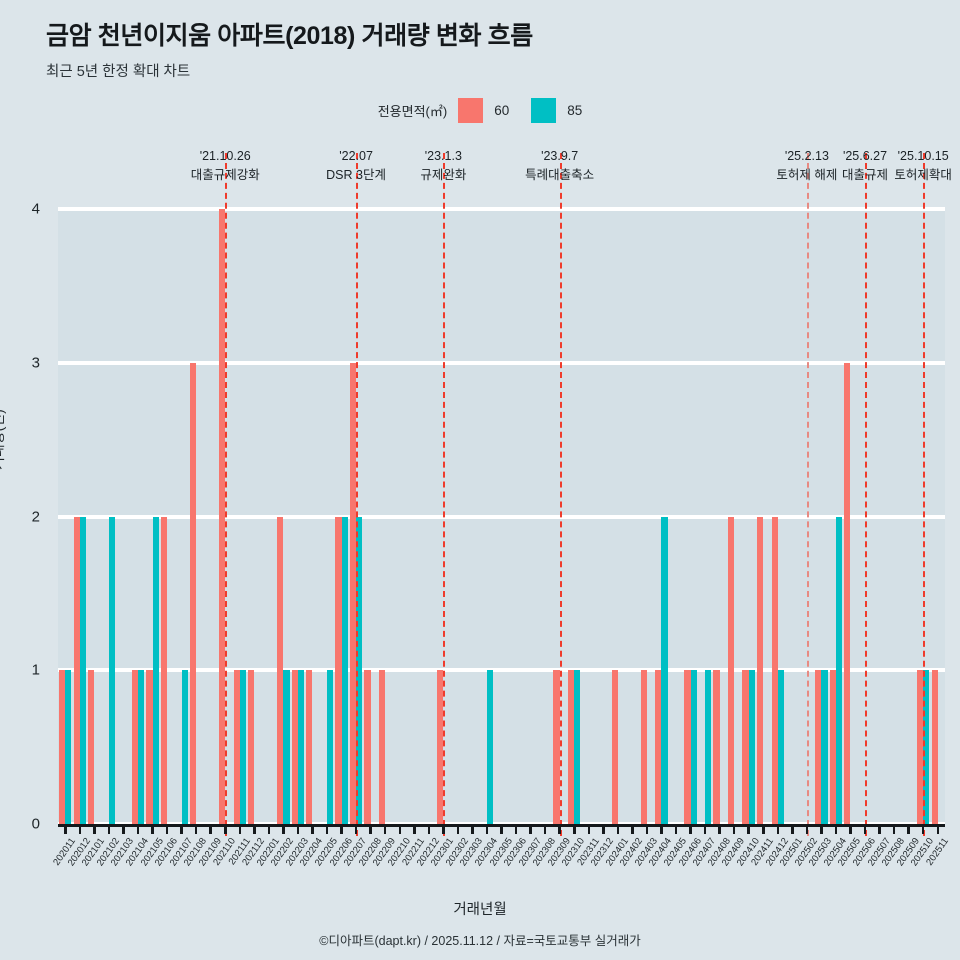 The image size is (960, 960). Describe the element at coordinates (35, 670) in the screenshot. I see `y-axis-tick-label: 1` at that location.